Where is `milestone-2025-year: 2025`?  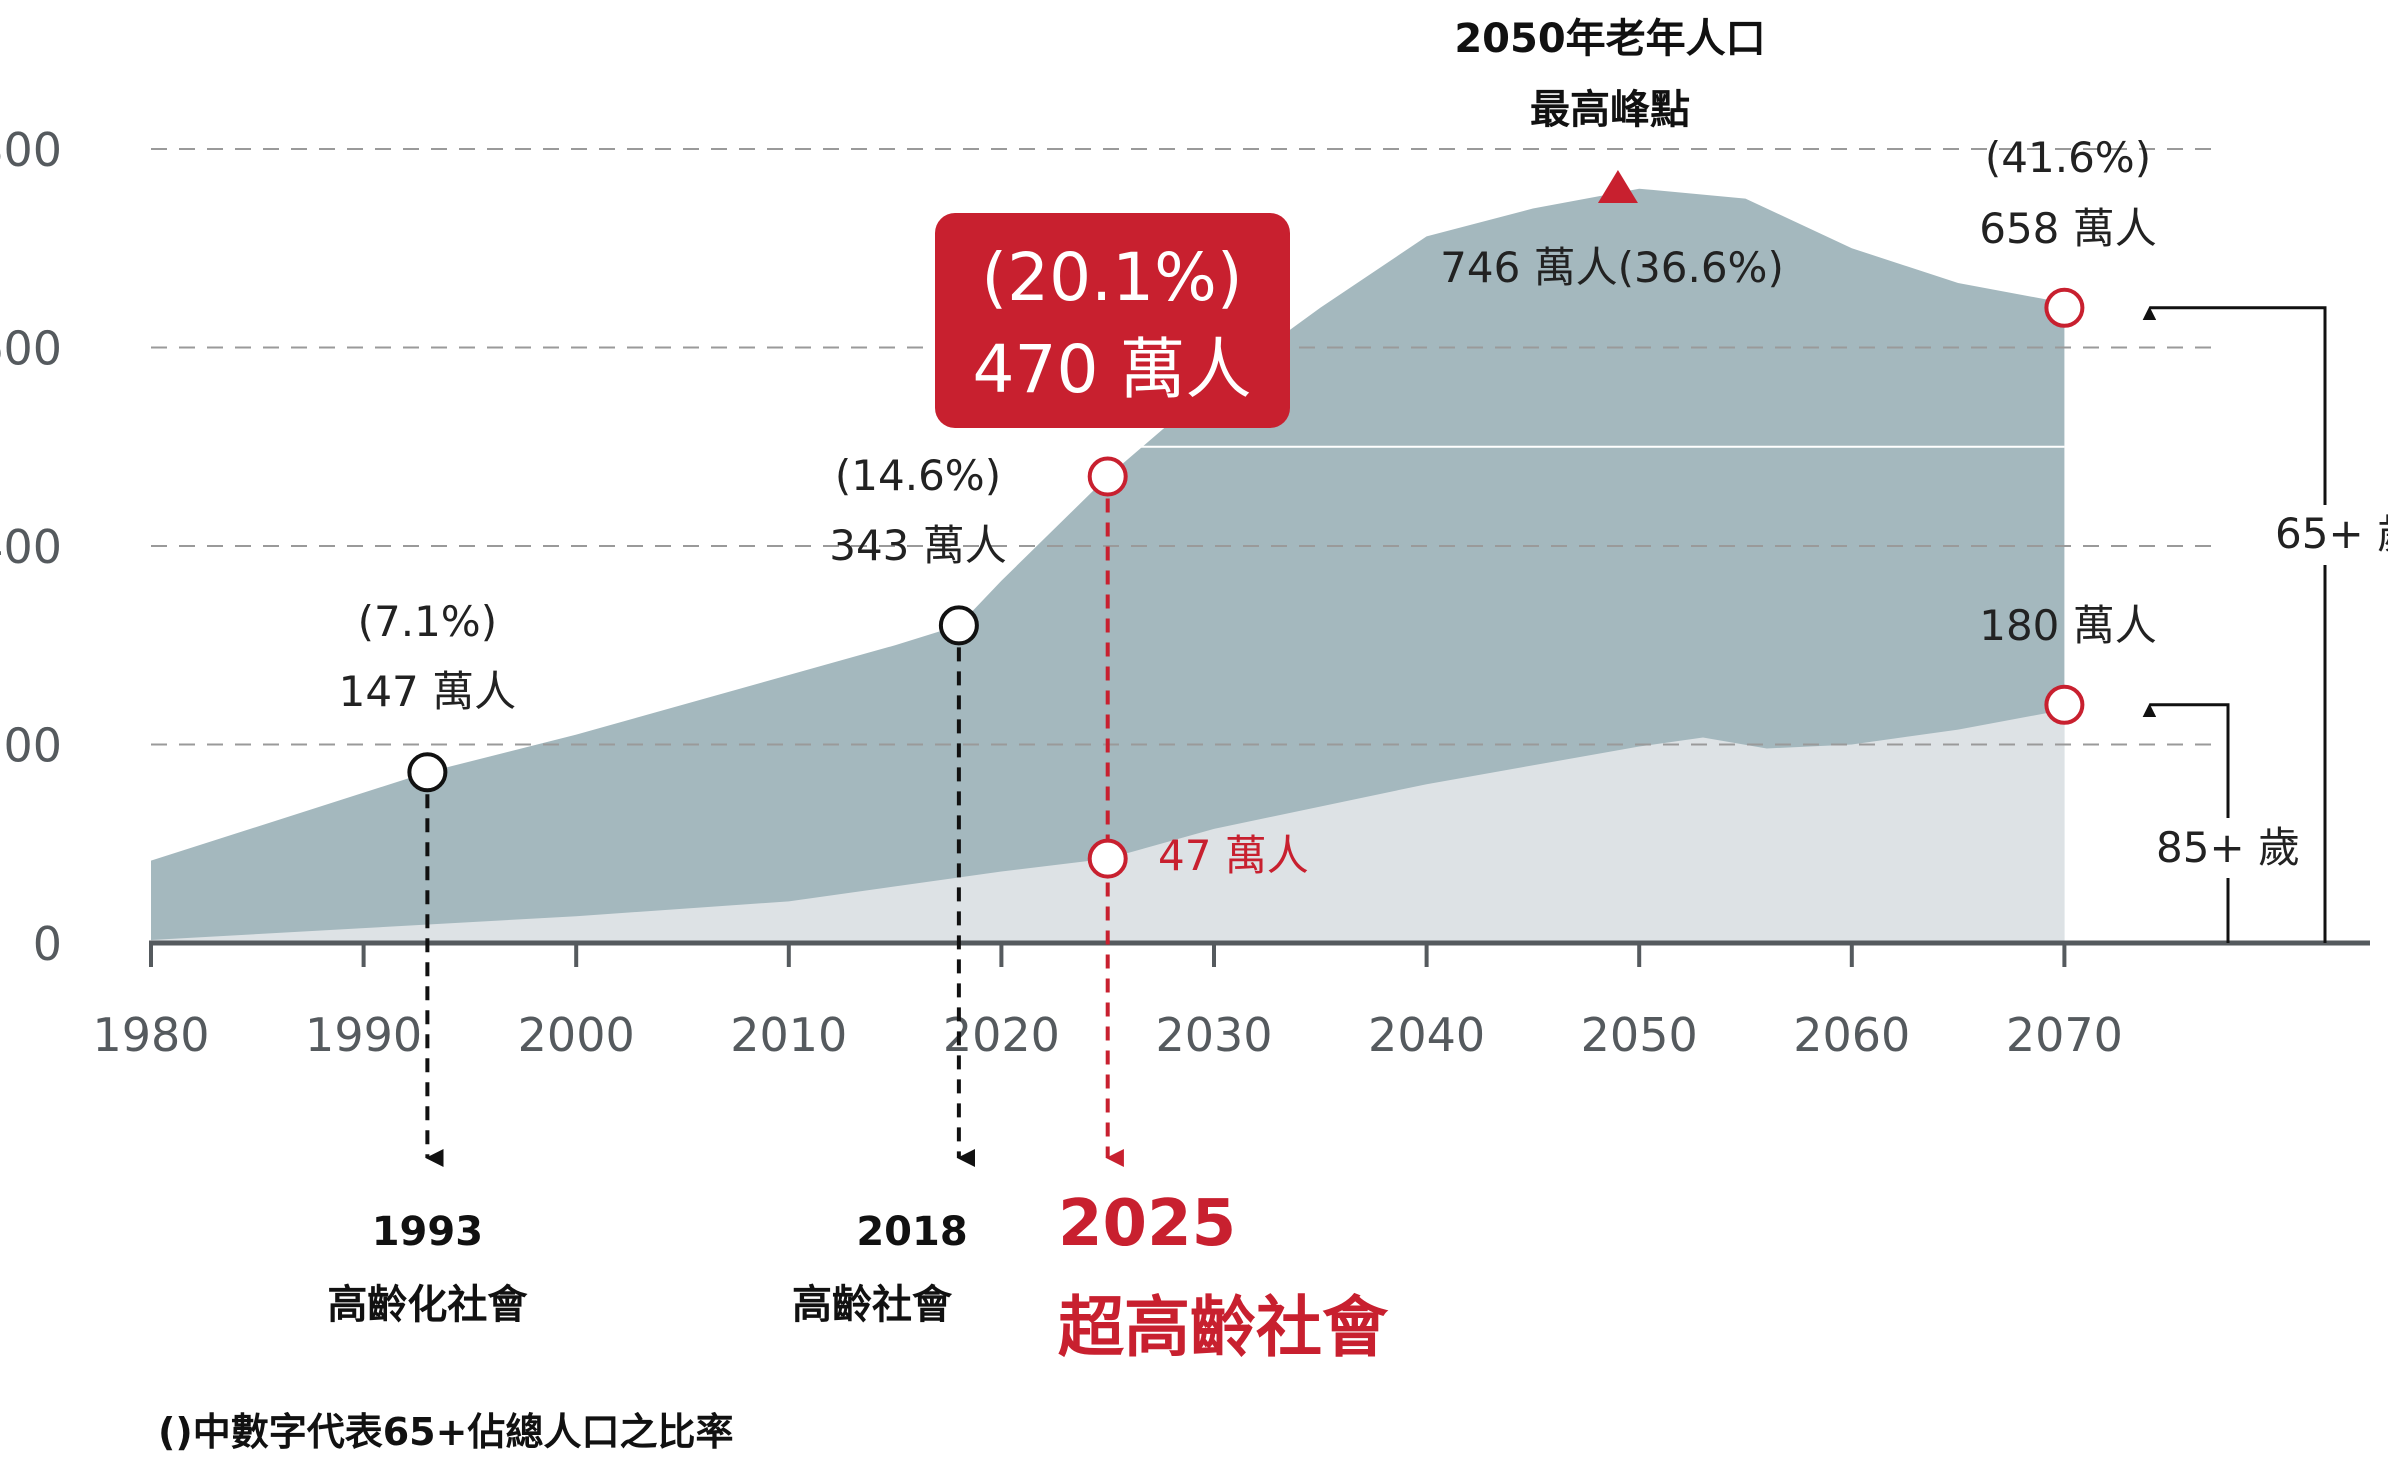
milestone-2025-year: 2025 is located at coordinates (1147, 1224).